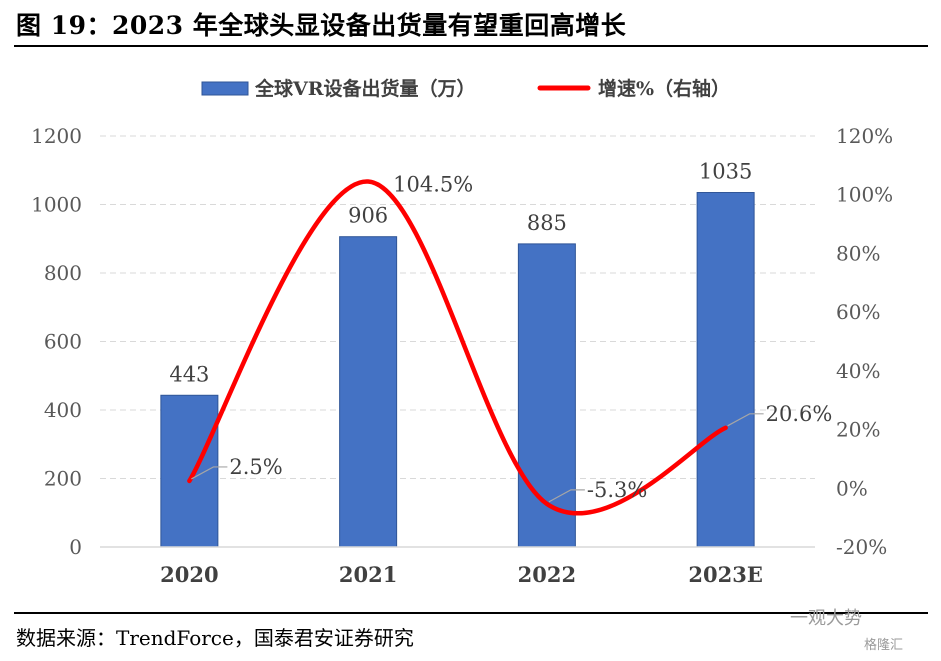  Describe the element at coordinates (471, 613) in the screenshot. I see `bottom-rule` at that location.